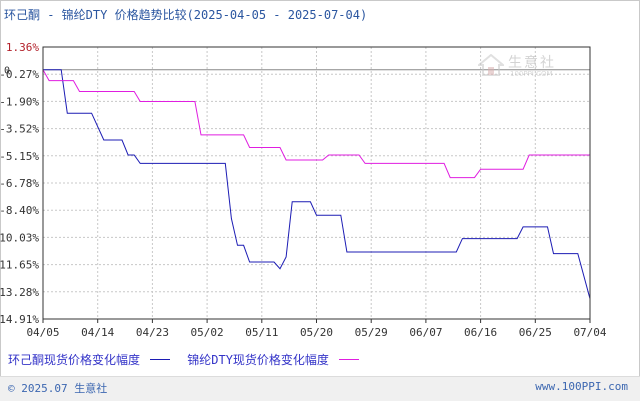 This screenshot has height=401, width=640. I want to click on x-tick-label: 05/20, so click(316, 332).